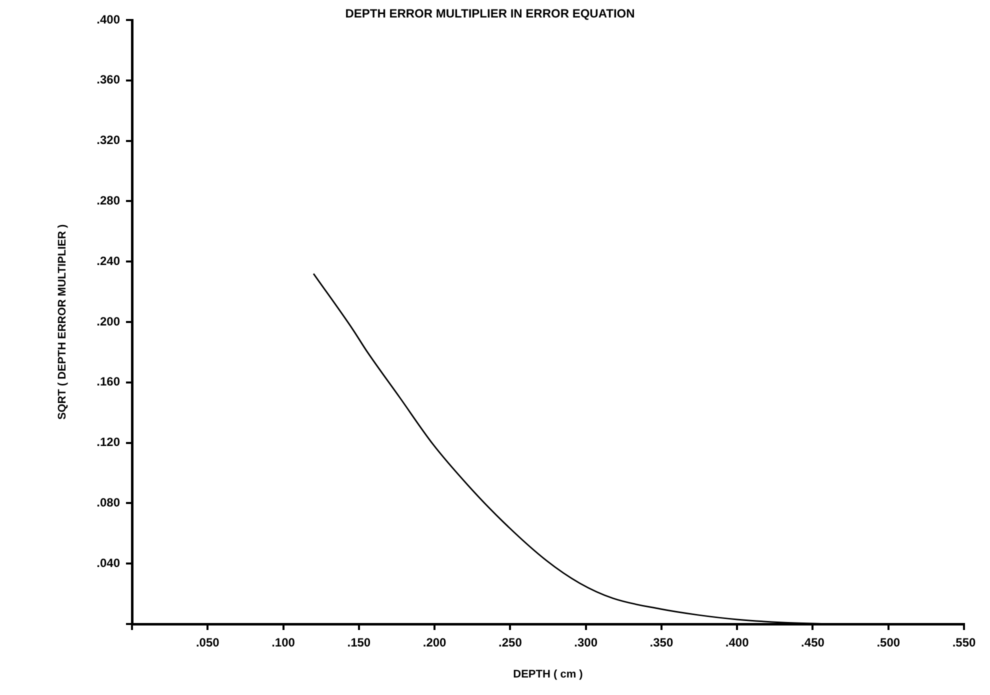  I want to click on x-tick-label: .400, so click(737, 643).